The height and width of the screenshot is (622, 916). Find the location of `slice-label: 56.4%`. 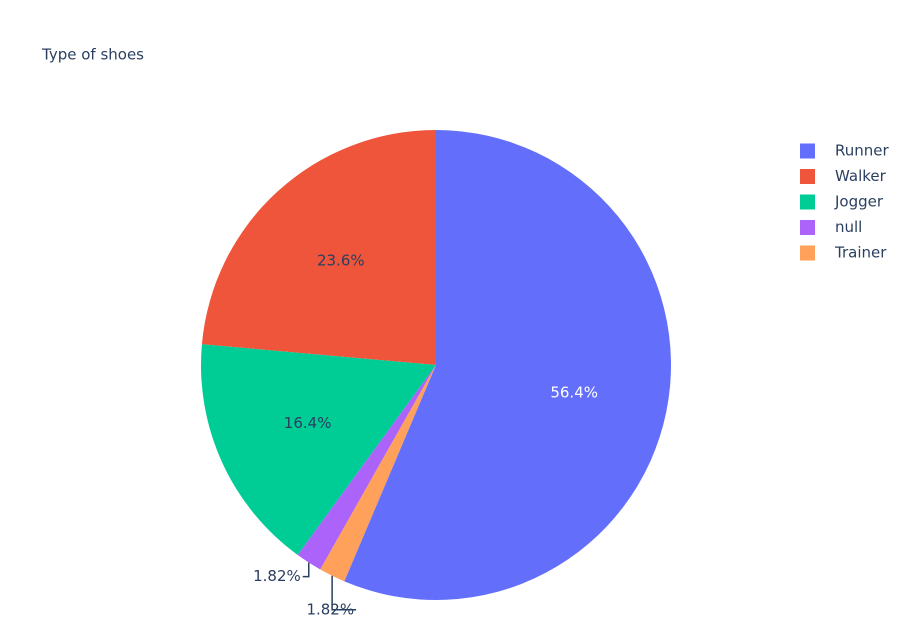

slice-label: 56.4% is located at coordinates (574, 393).